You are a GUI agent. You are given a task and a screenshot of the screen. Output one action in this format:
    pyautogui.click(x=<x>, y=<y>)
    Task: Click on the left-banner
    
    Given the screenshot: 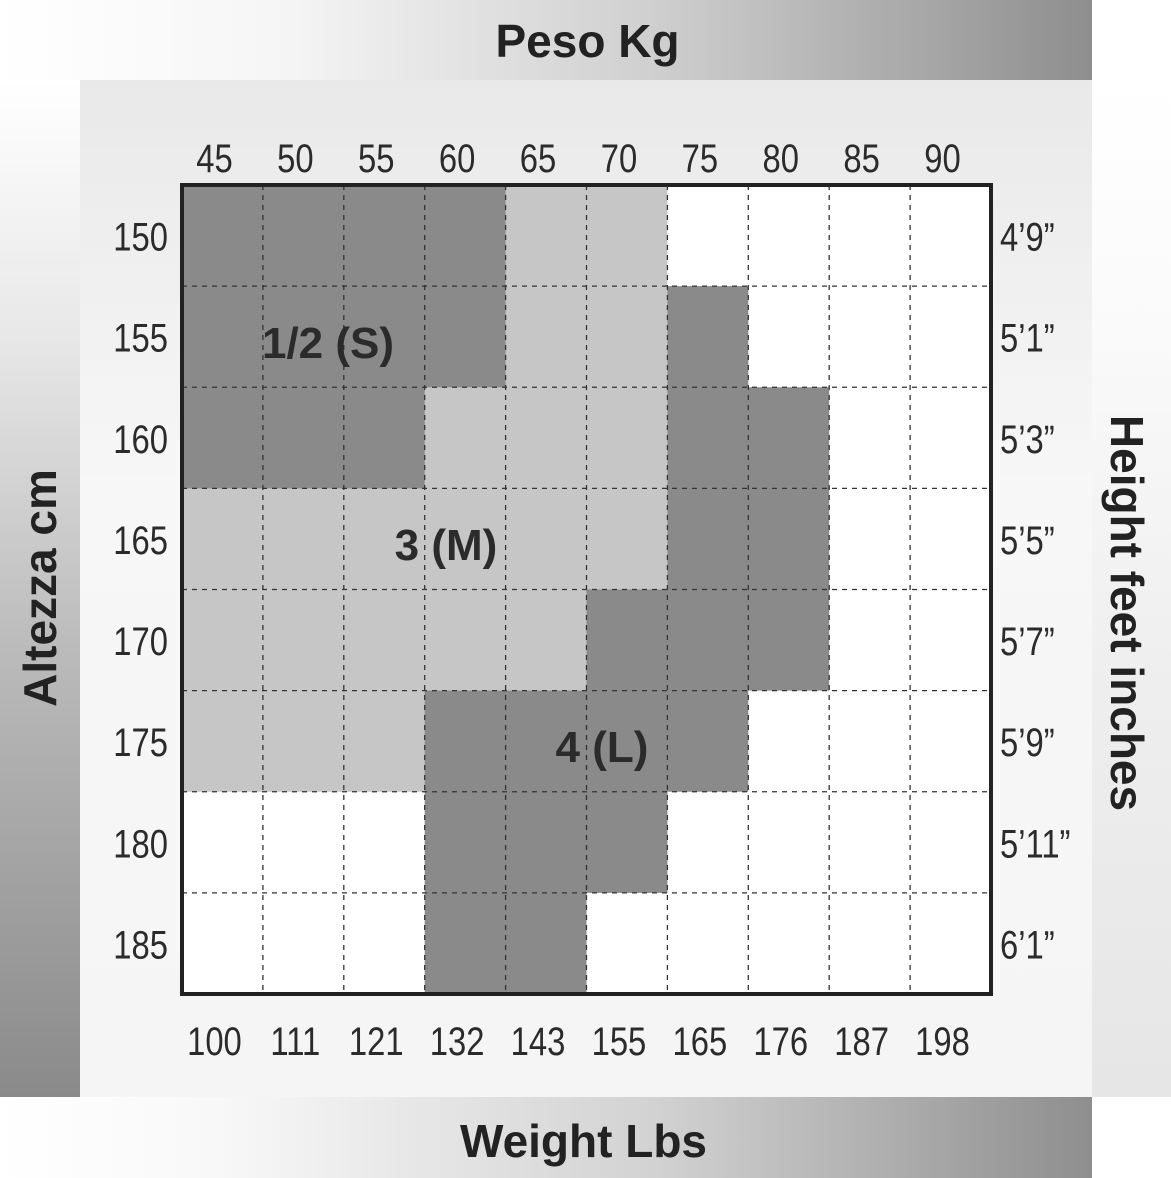 What is the action you would take?
    pyautogui.click(x=40, y=588)
    